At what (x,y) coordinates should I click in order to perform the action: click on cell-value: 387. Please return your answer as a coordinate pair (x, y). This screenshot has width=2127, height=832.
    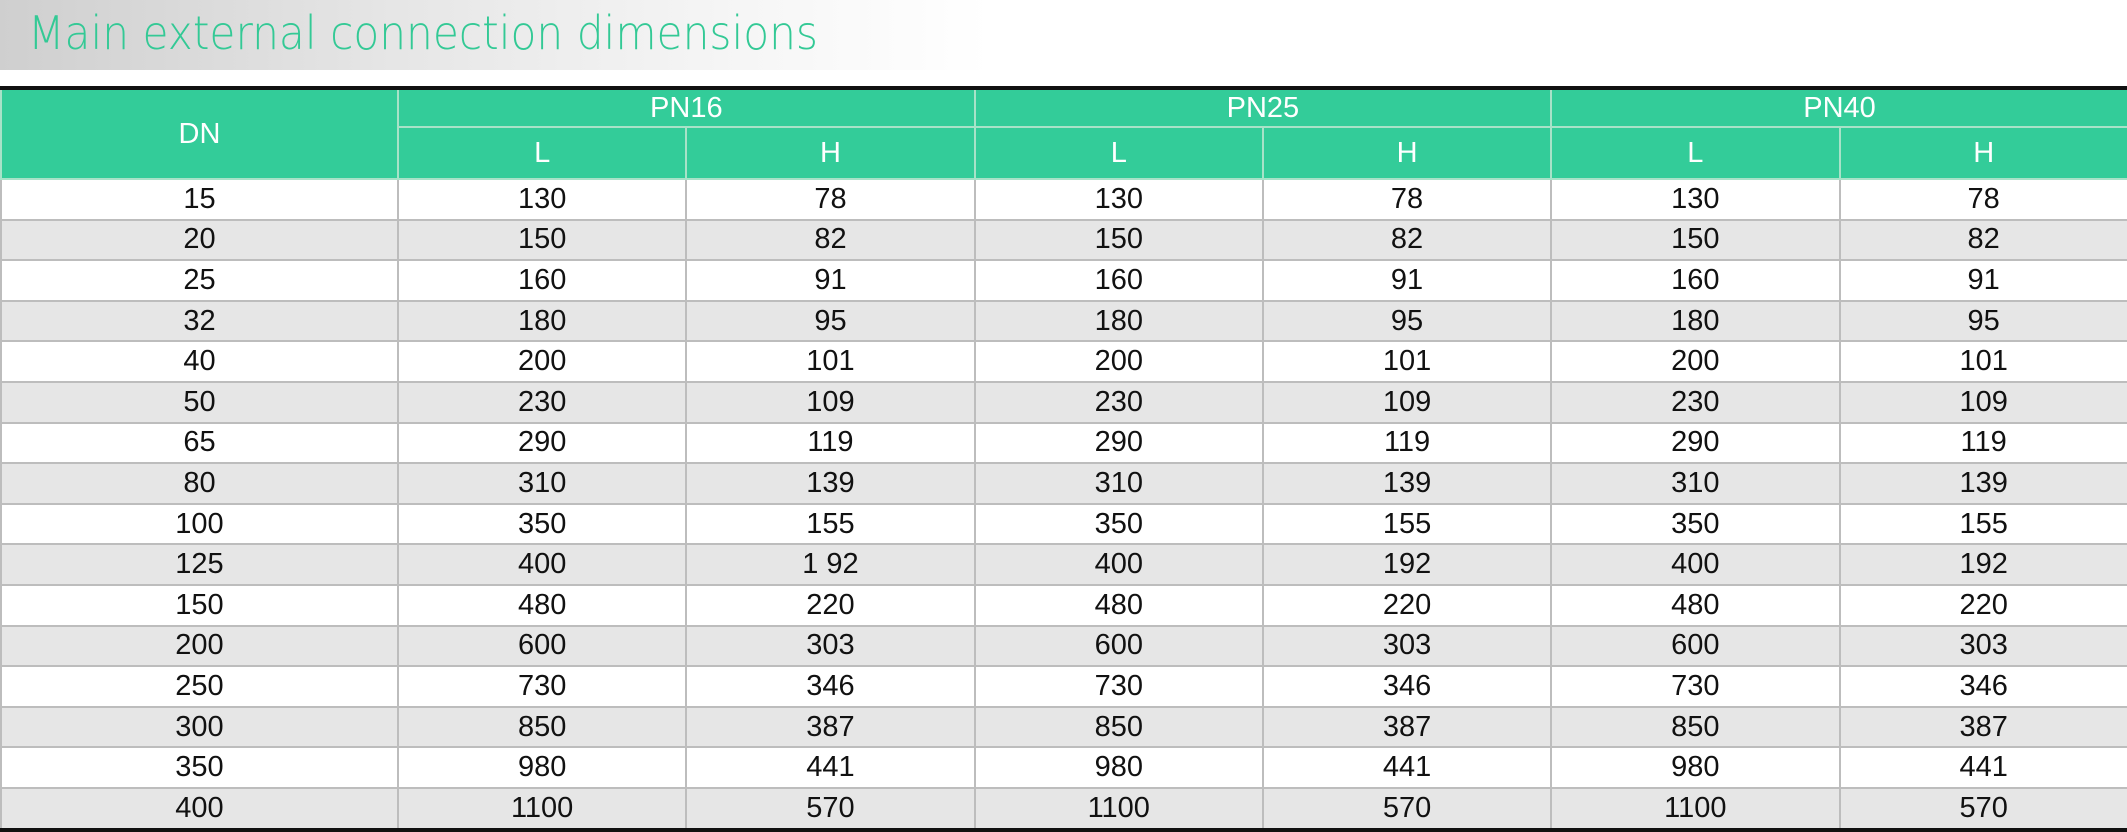
    Looking at the image, I should click on (1407, 727).